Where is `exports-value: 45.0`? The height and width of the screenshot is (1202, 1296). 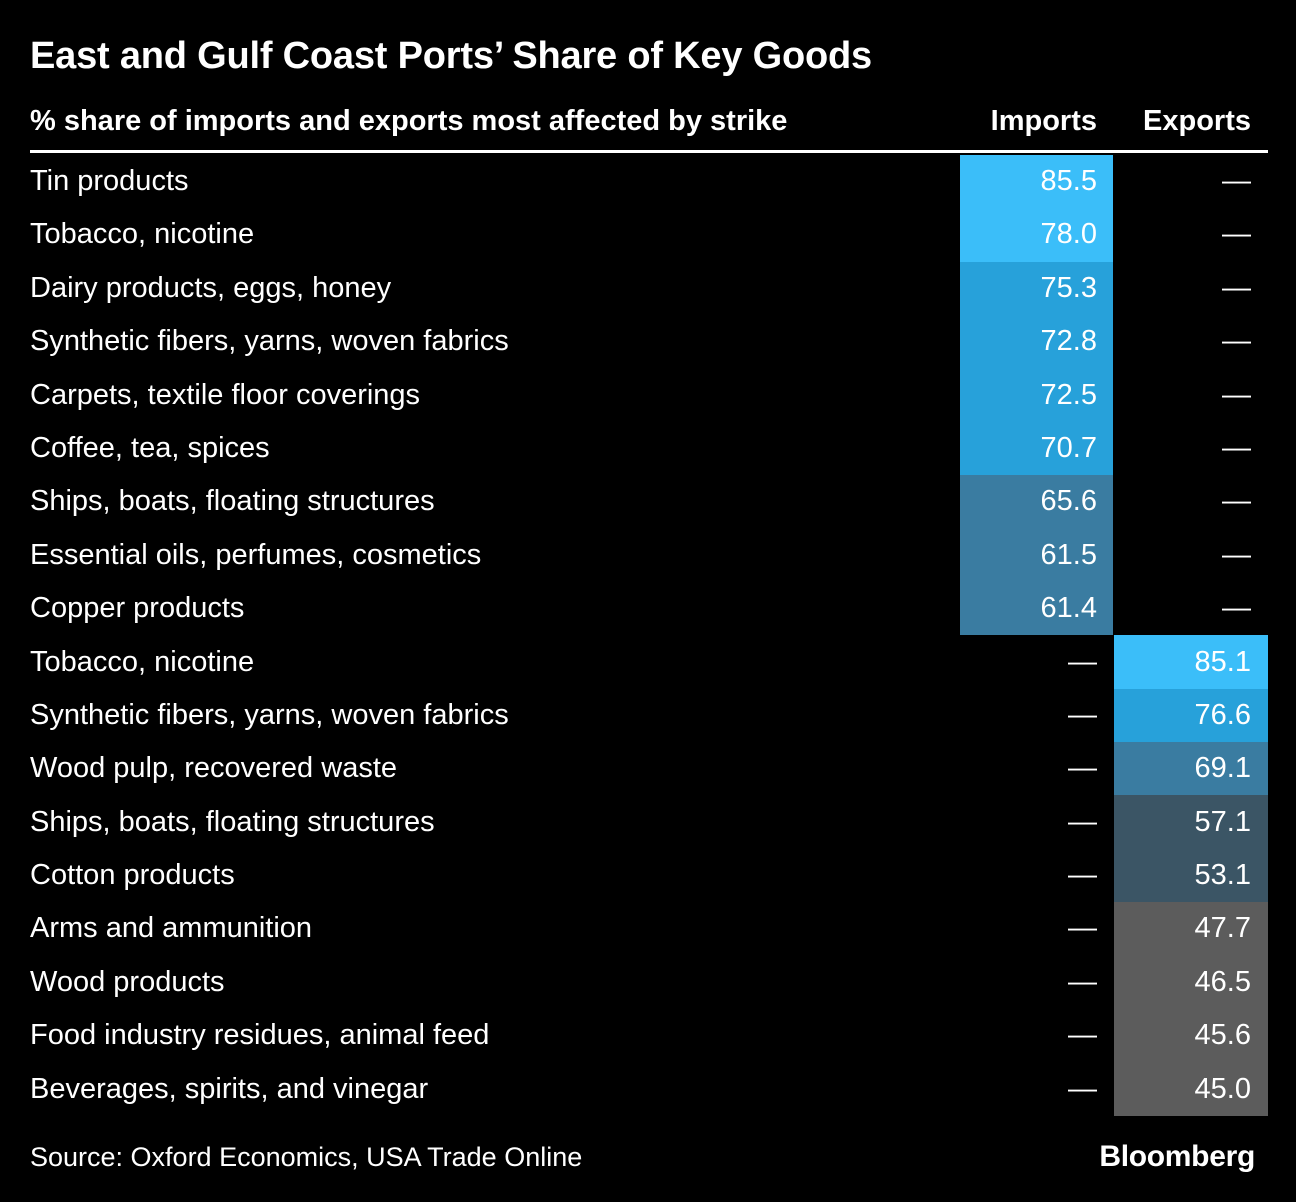 exports-value: 45.0 is located at coordinates (1222, 1088).